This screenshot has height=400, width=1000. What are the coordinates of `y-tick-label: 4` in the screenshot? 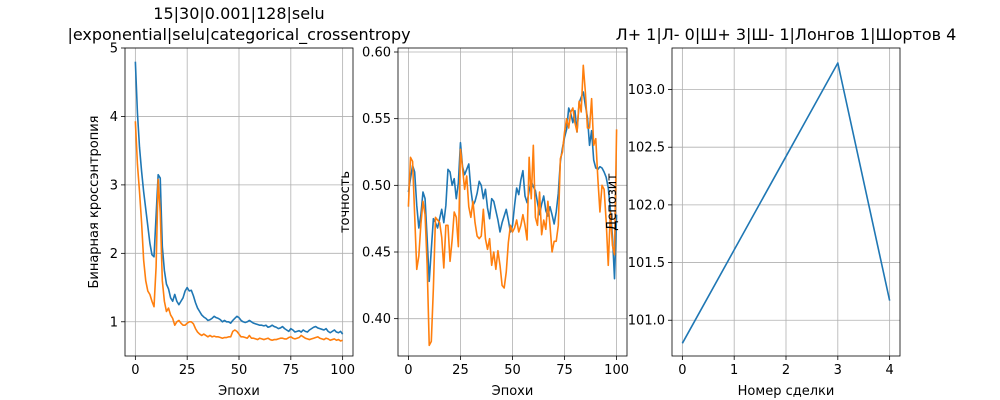 It's located at (114, 117).